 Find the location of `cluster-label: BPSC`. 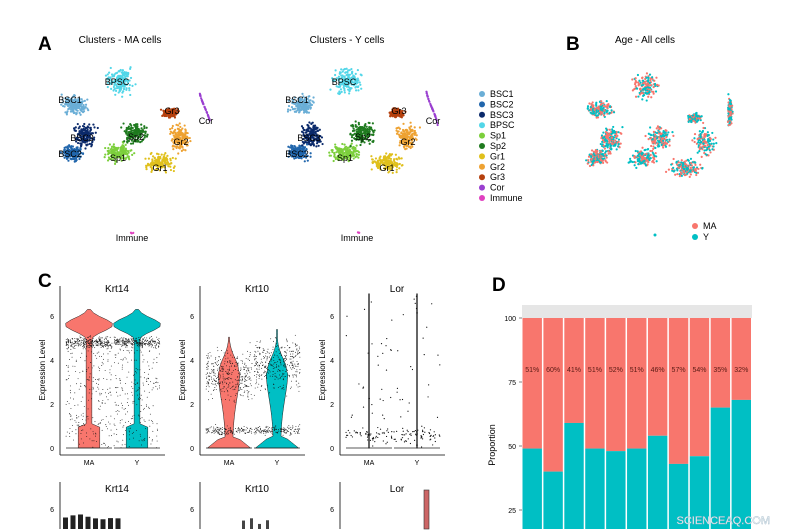

cluster-label: BPSC is located at coordinates (117, 82).